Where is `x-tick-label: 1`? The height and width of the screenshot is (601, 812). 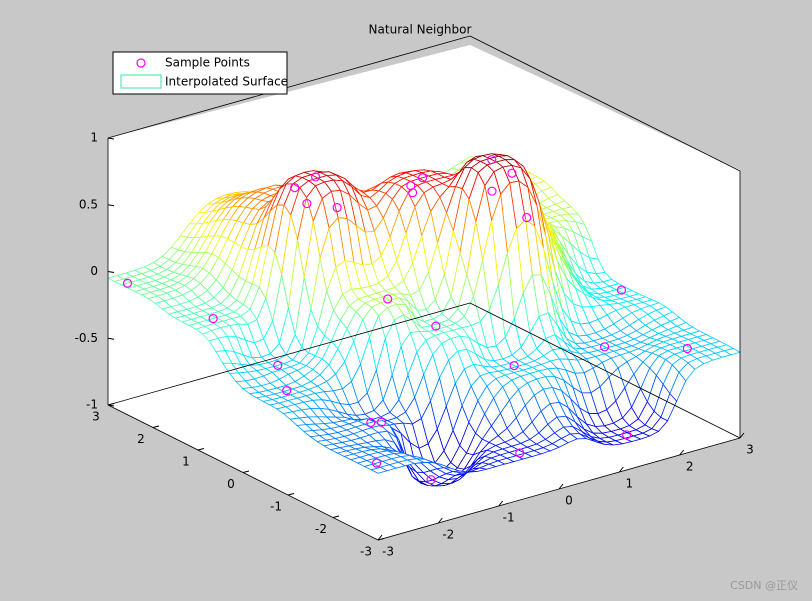
x-tick-label: 1 is located at coordinates (630, 484).